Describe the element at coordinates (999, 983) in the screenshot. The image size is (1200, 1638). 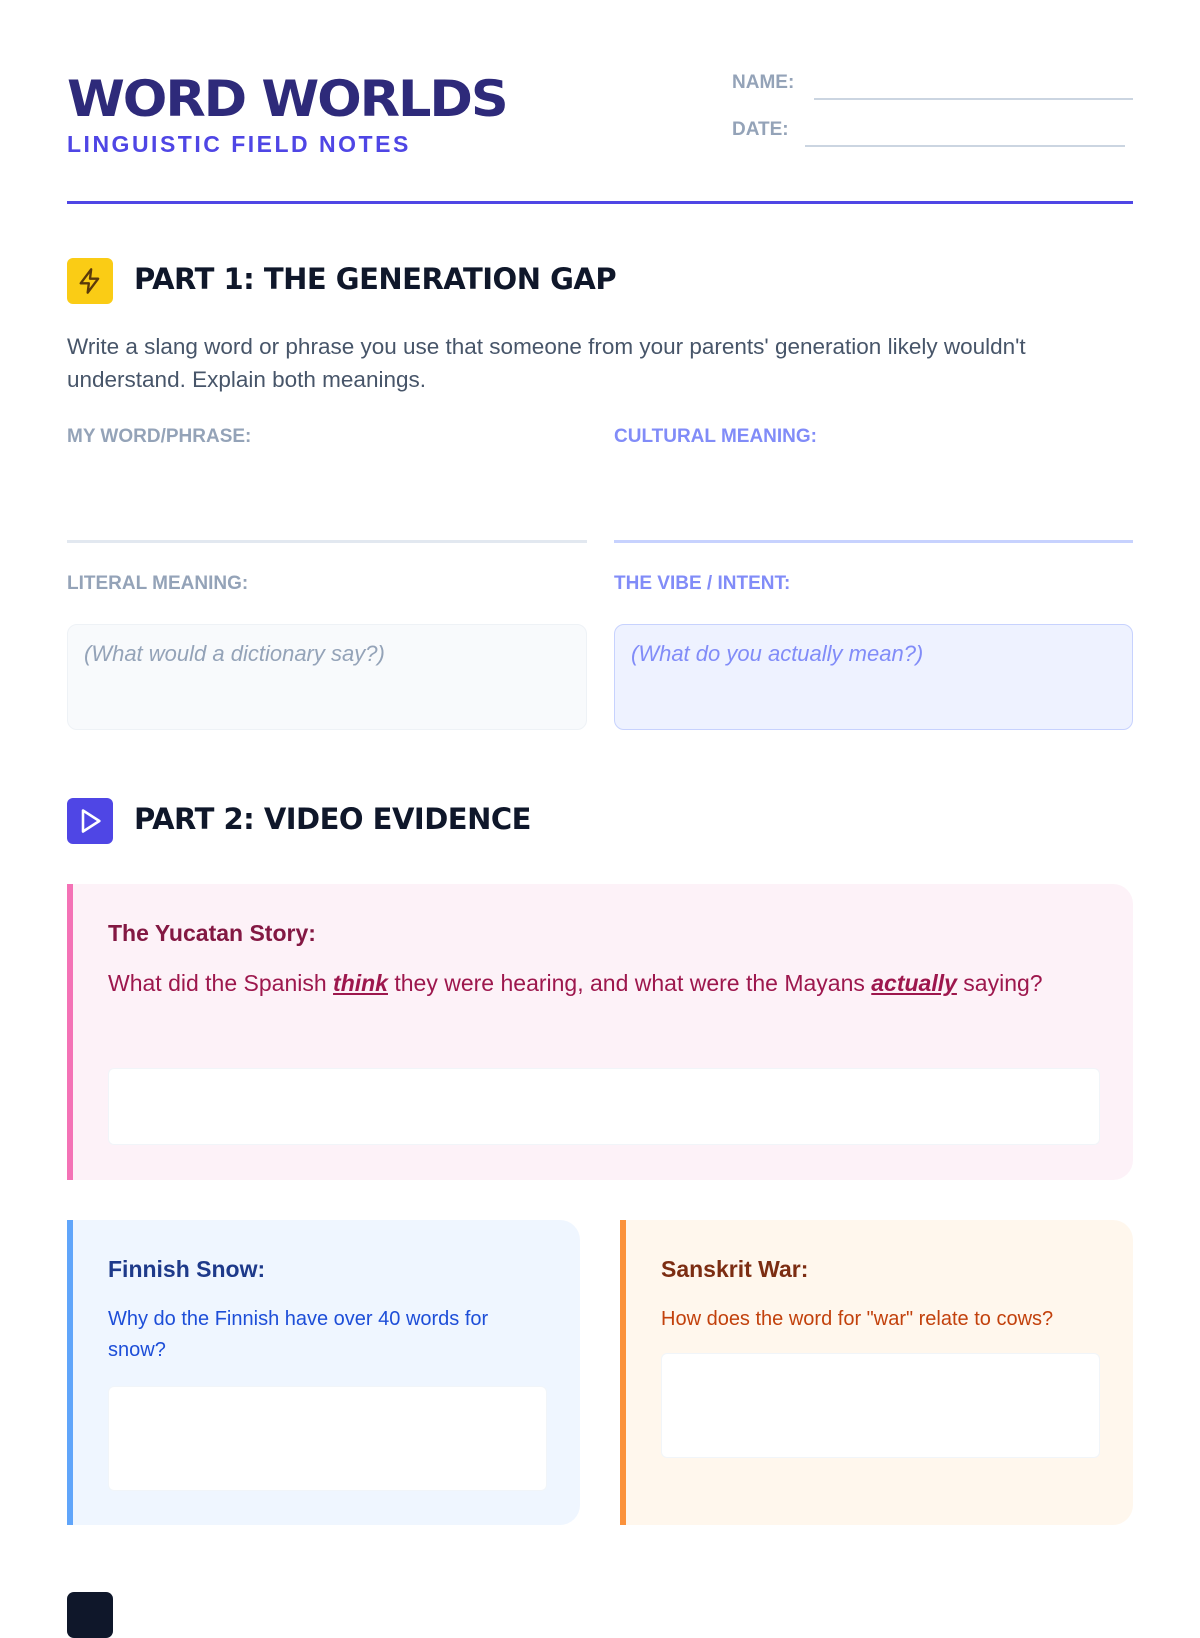
I see `question-text: saying?` at that location.